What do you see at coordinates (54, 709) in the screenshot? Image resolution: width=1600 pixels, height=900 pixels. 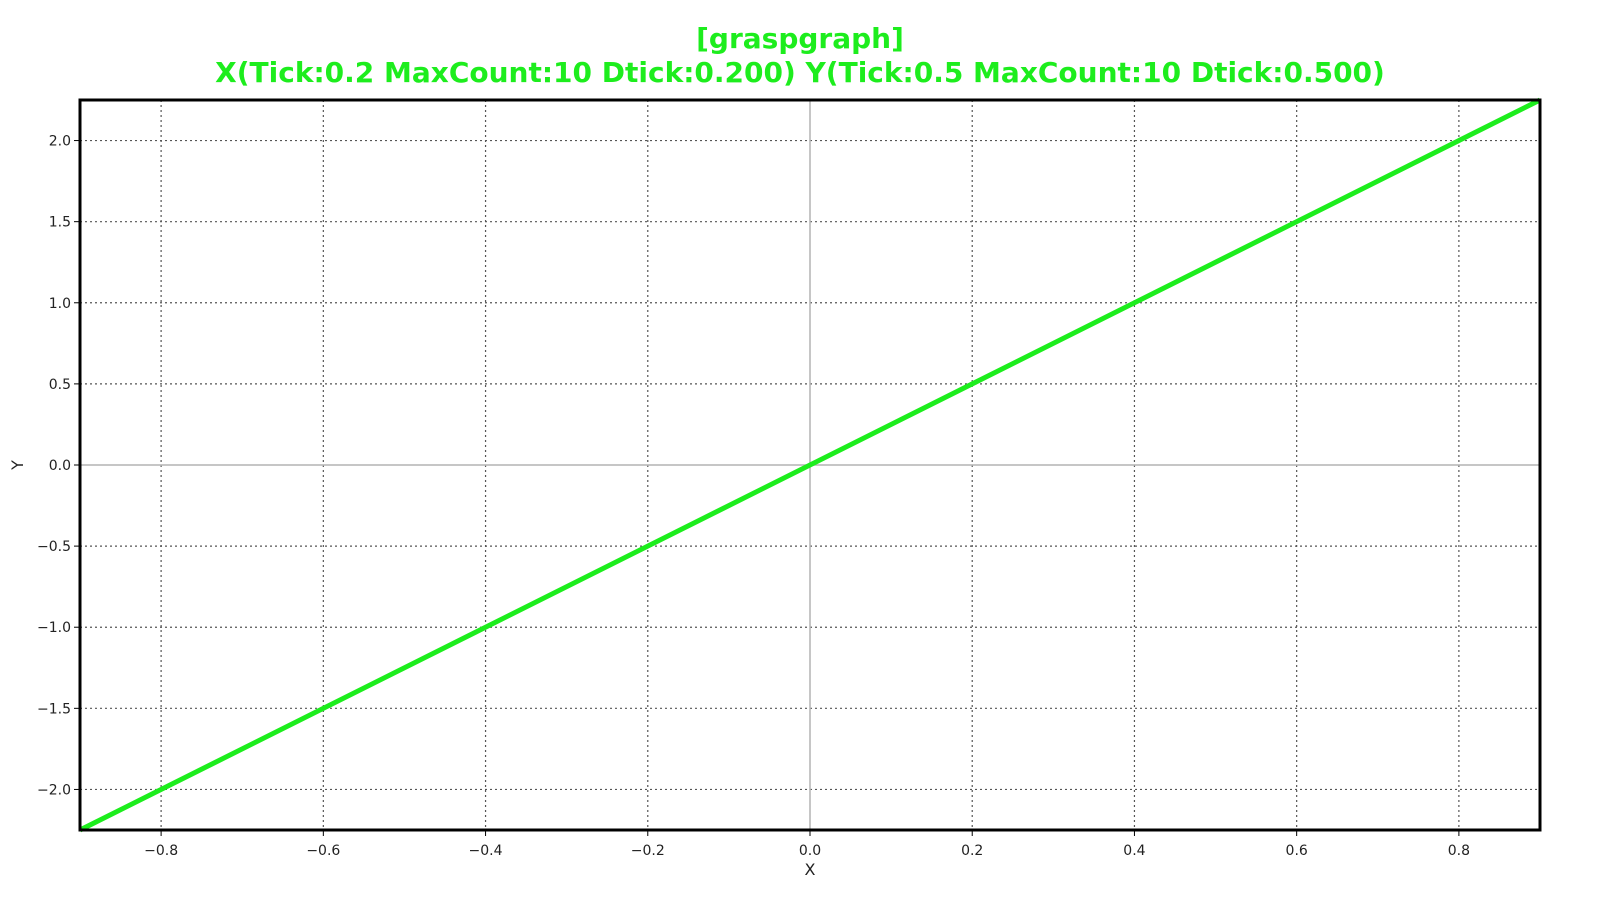 I see `y-tick-label: −1.5` at bounding box center [54, 709].